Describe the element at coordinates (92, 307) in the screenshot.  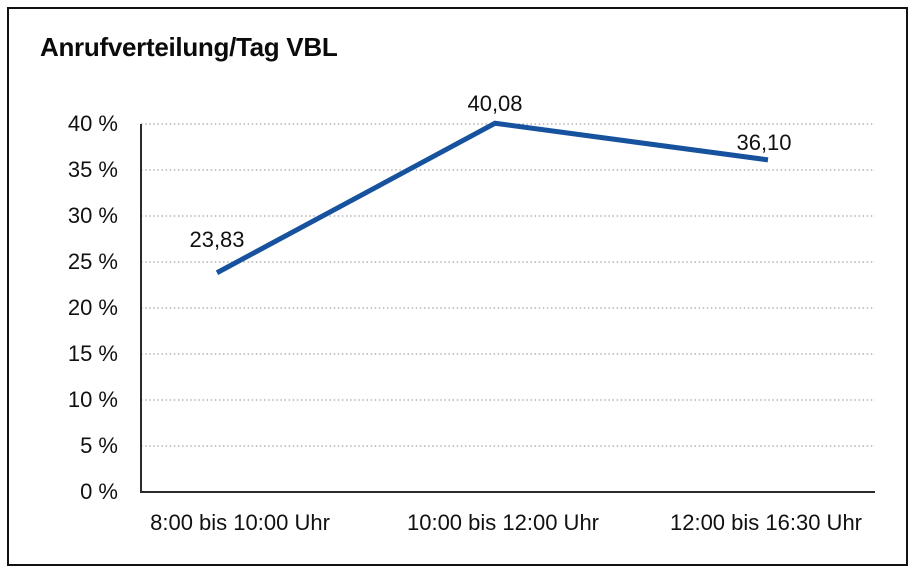
I see `y-tick-label: 20 %` at that location.